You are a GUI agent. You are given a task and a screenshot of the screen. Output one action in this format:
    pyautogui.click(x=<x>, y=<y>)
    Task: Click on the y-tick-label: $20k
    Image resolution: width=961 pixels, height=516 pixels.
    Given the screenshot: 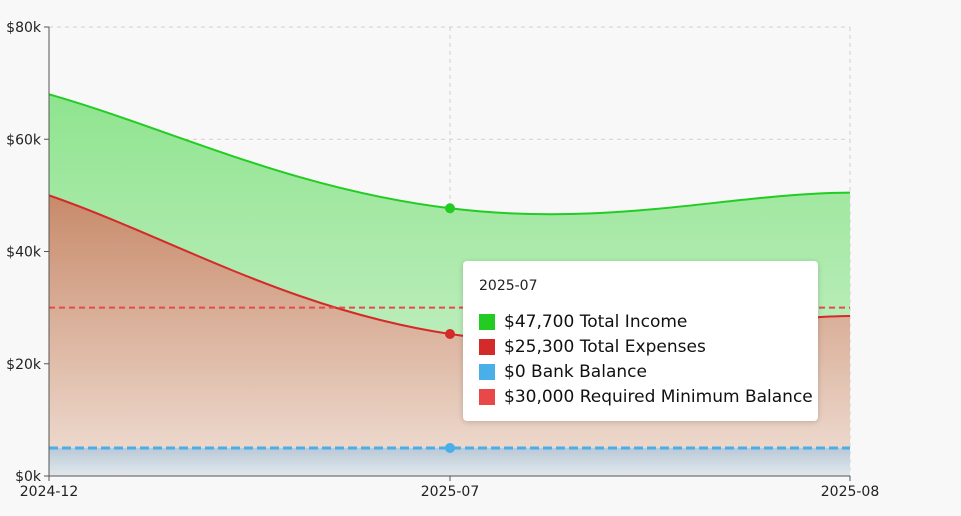 What is the action you would take?
    pyautogui.click(x=24, y=365)
    